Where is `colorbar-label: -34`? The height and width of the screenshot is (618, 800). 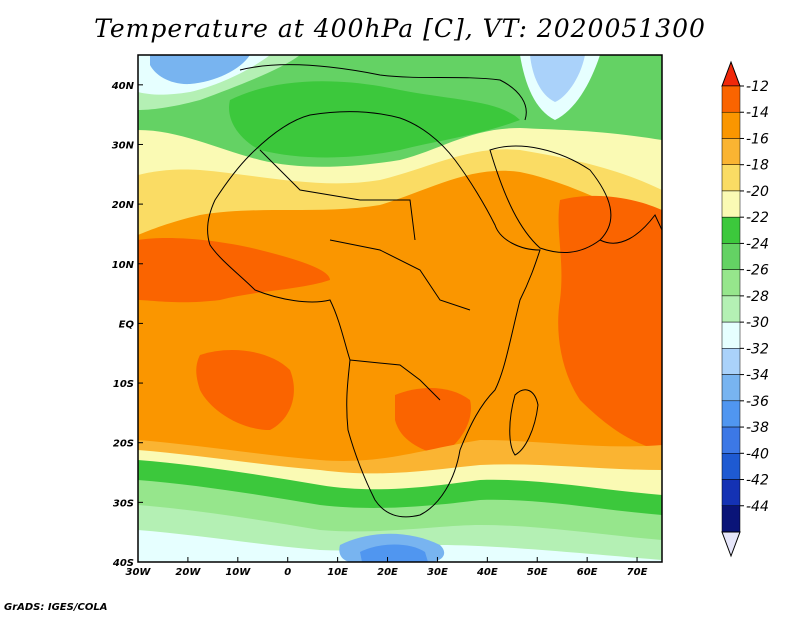 colorbar-label: -34 is located at coordinates (757, 376).